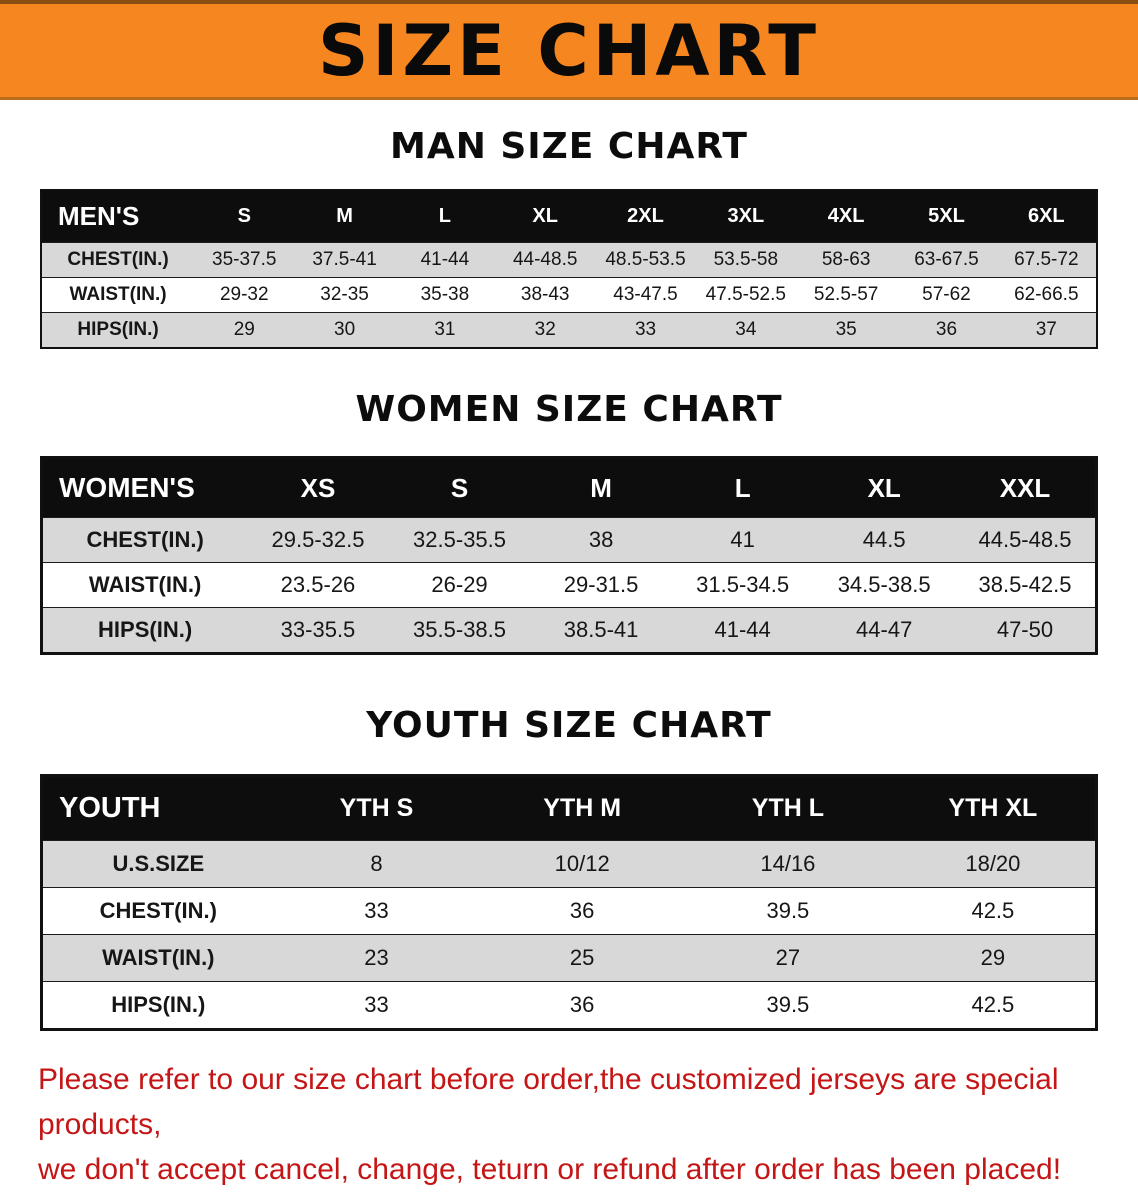 Image resolution: width=1138 pixels, height=1192 pixels. What do you see at coordinates (1025, 629) in the screenshot?
I see `measure-value-cell: 47-50` at bounding box center [1025, 629].